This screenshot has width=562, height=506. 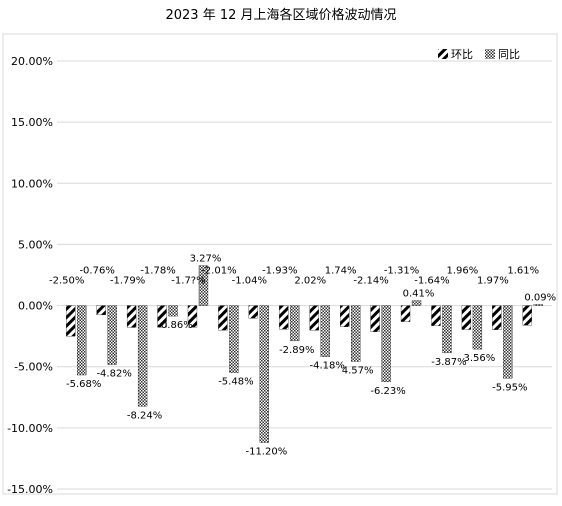 What do you see at coordinates (206, 259) in the screenshot?
I see `data-label-yoy: 3.27%` at bounding box center [206, 259].